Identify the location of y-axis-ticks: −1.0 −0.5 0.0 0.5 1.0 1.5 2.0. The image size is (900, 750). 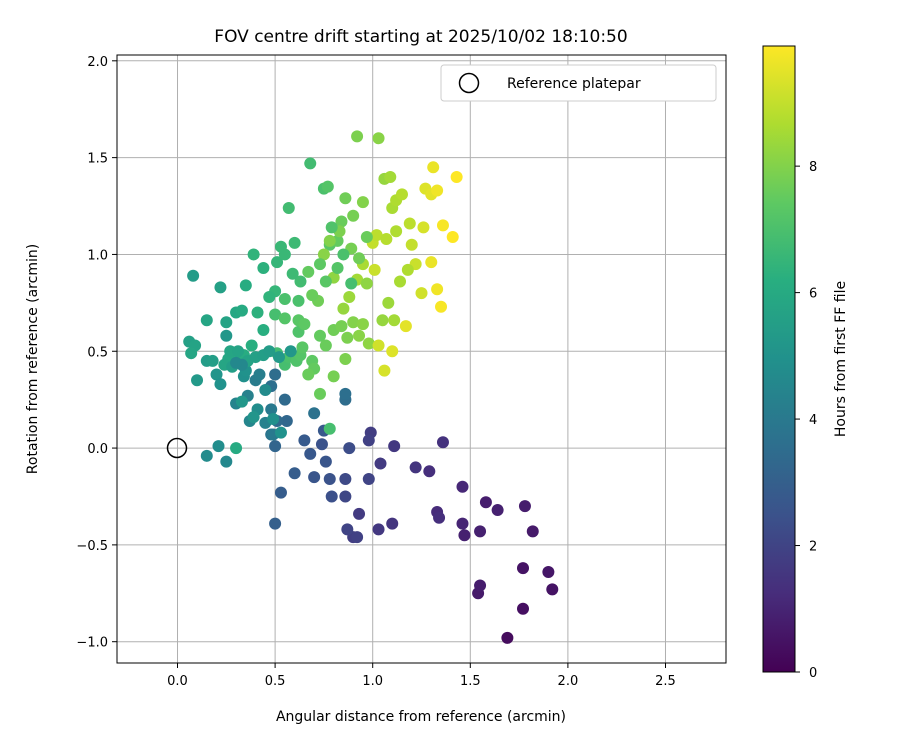
(96, 353).